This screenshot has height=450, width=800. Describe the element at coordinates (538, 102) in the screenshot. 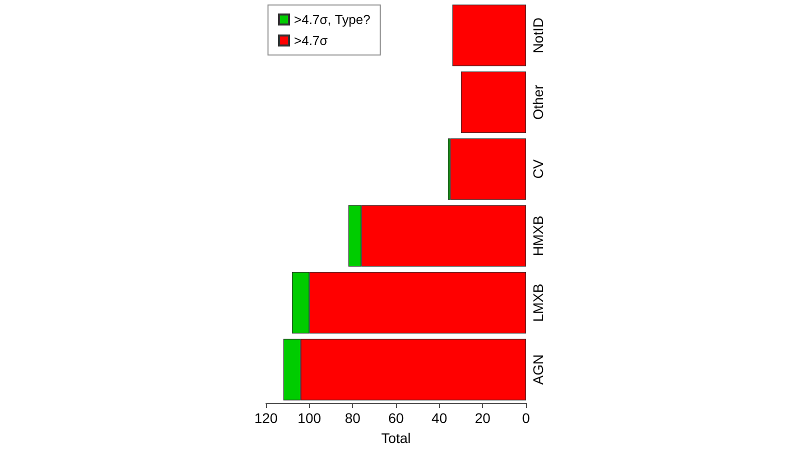

I see `y-tick-label: Other` at that location.